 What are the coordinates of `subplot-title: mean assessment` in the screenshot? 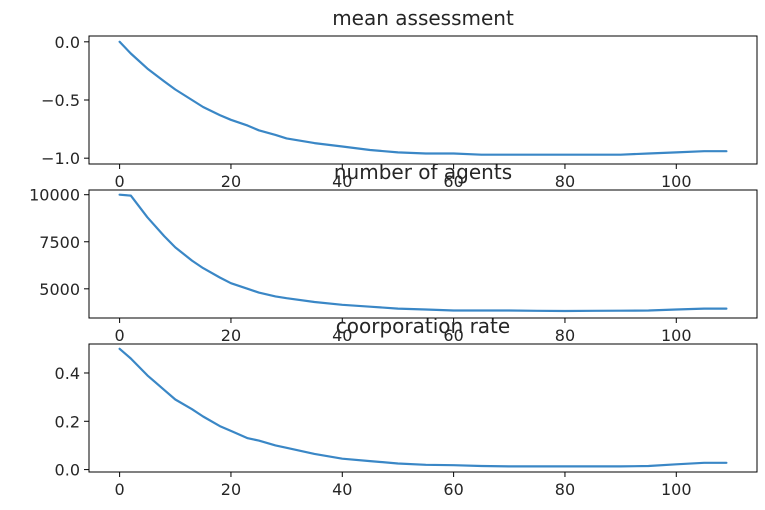 It's located at (423, 18).